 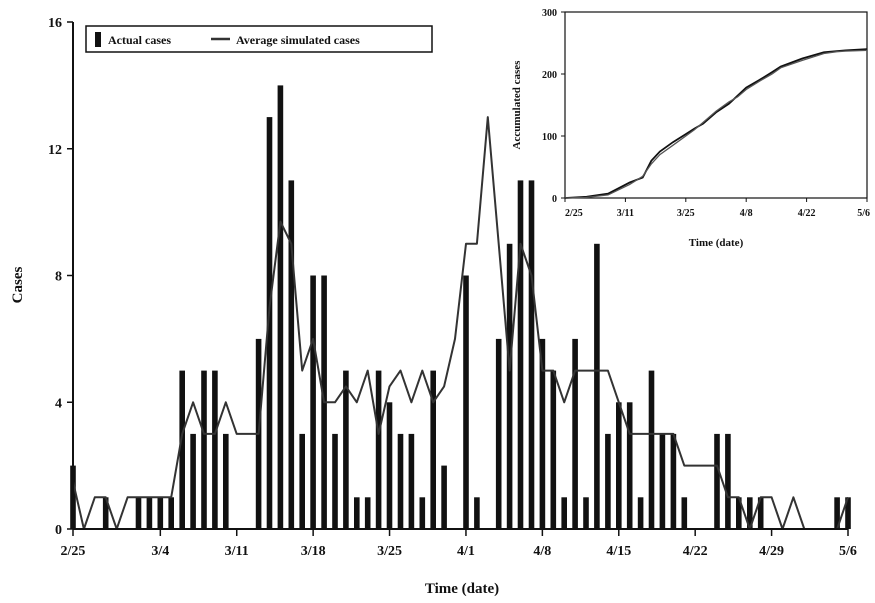 What do you see at coordinates (466, 551) in the screenshot?
I see `x-tick-label: 4/1` at bounding box center [466, 551].